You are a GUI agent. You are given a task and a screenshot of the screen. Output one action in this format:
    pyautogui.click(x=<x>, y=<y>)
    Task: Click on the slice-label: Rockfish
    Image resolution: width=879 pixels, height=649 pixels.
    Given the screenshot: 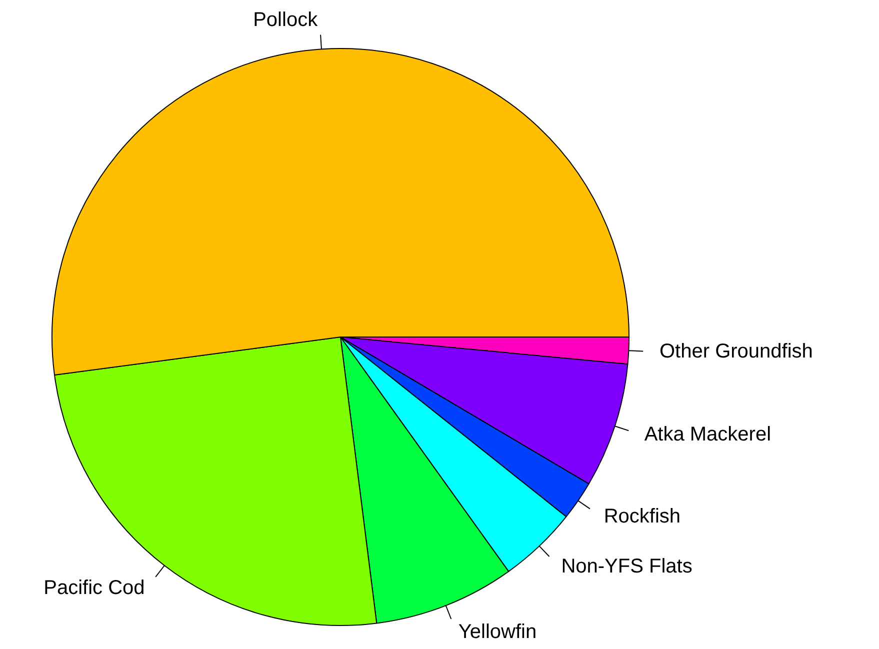 What is the action you would take?
    pyautogui.click(x=642, y=517)
    